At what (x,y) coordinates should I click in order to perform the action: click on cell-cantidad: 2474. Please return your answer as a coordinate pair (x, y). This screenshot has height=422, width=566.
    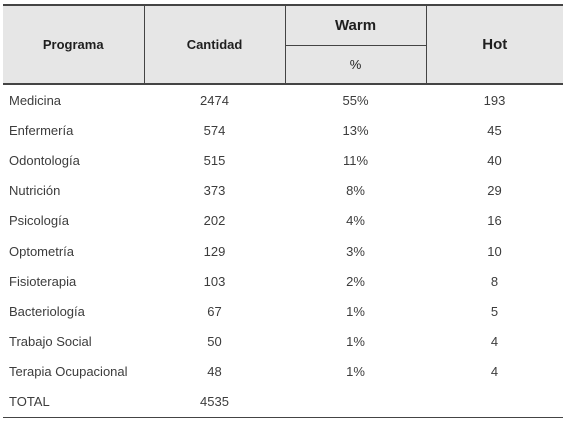
    Looking at the image, I should click on (214, 100).